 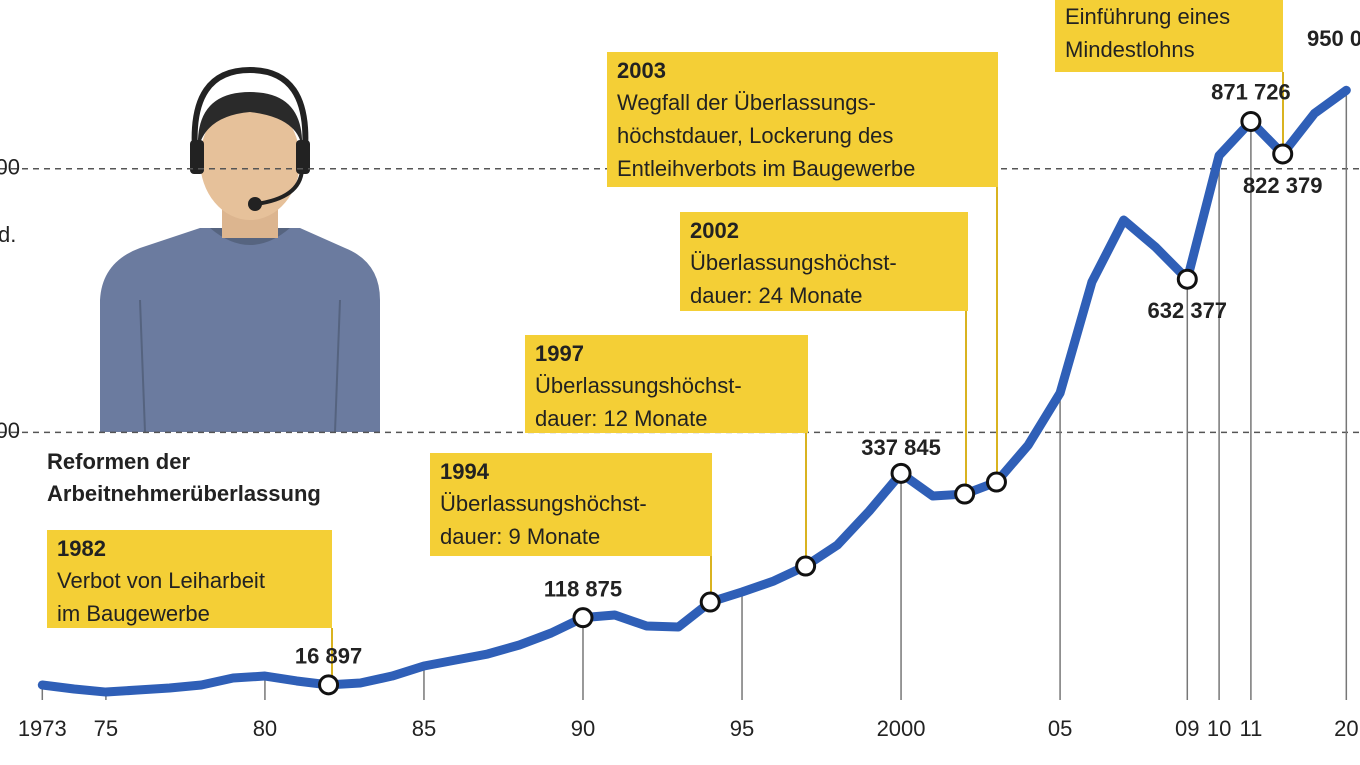 What do you see at coordinates (81, 548) in the screenshot?
I see `annotation-year: 1982` at bounding box center [81, 548].